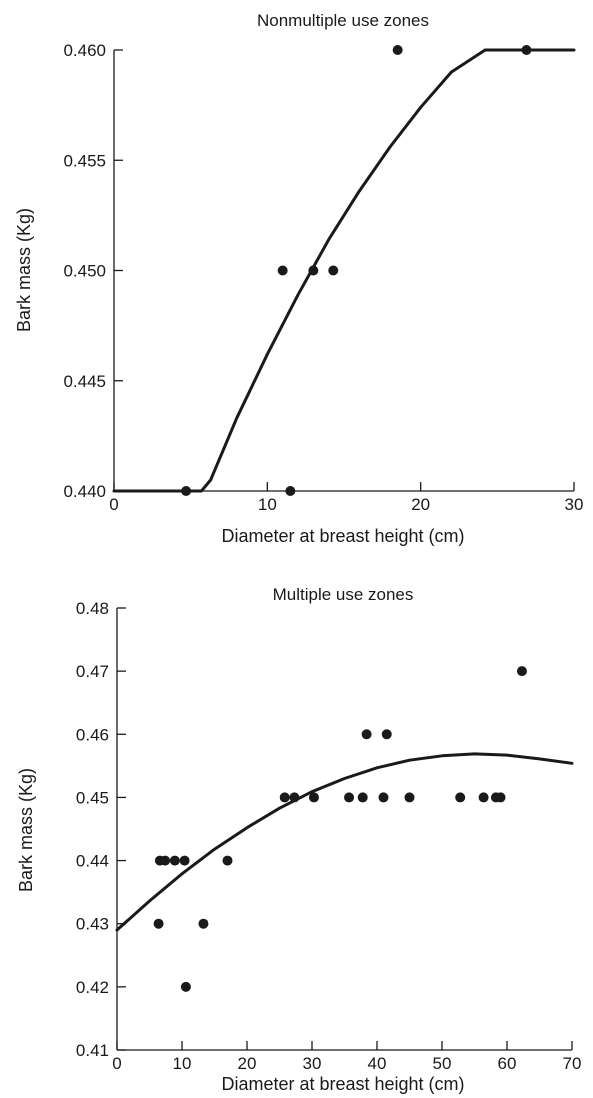 The image size is (593, 1098). I want to click on x-tick-label: 50, so click(442, 1063).